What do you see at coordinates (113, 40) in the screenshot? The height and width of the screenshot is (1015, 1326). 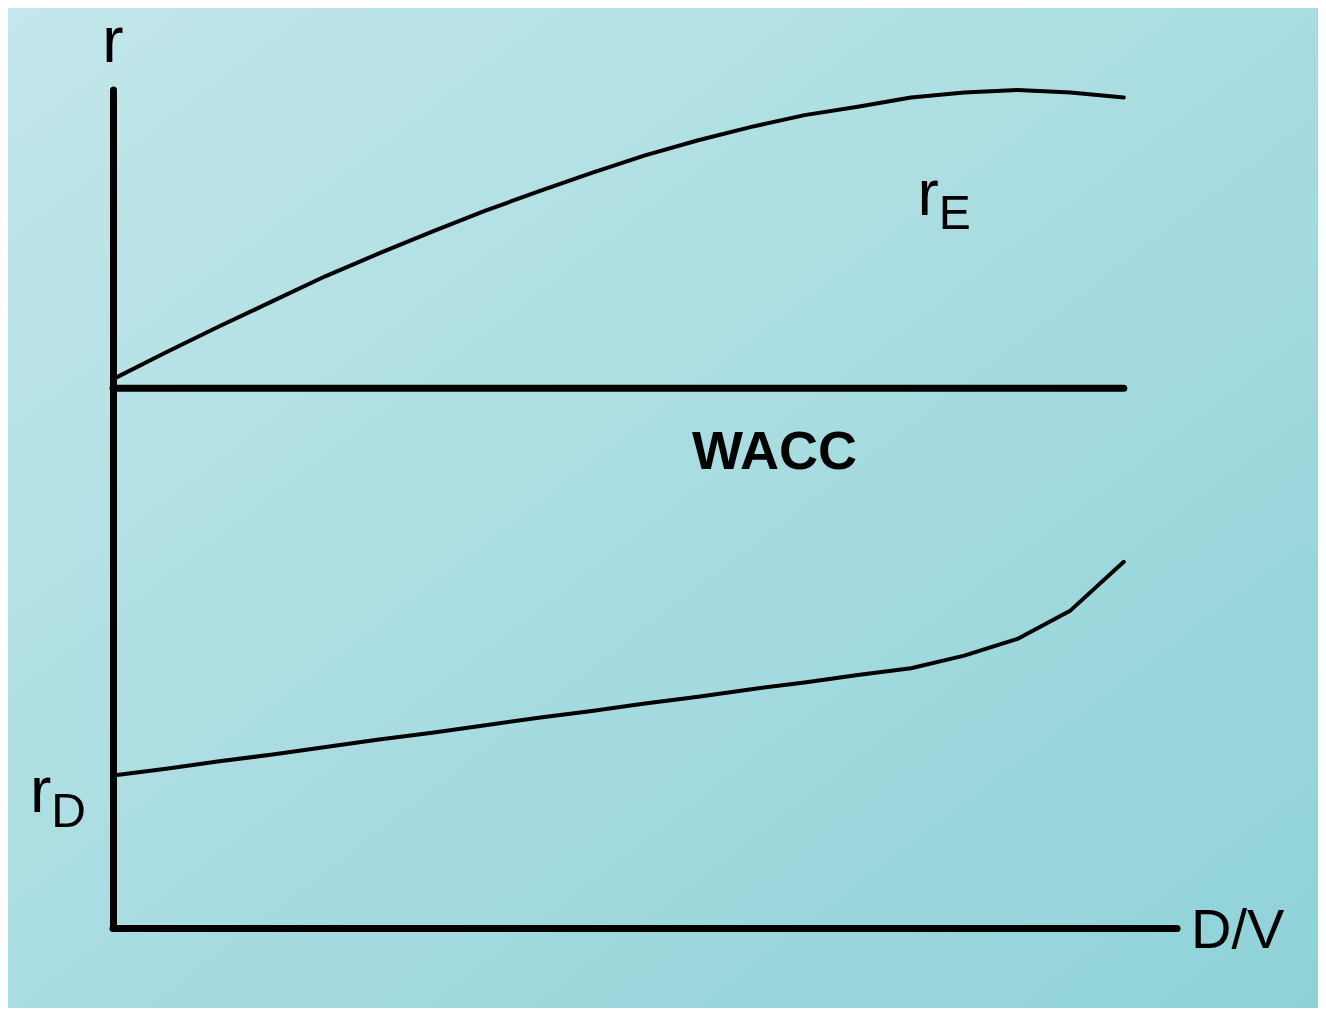 I see `y-axis-title: r` at bounding box center [113, 40].